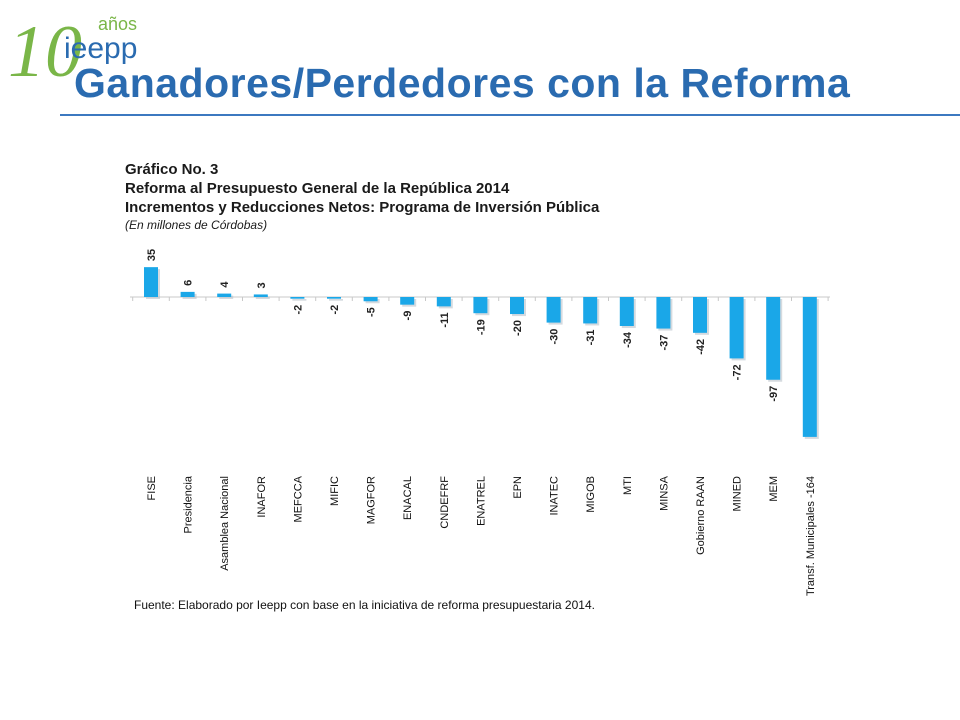 Image resolution: width=960 pixels, height=720 pixels. What do you see at coordinates (45, 46) in the screenshot?
I see `logo-ten: 10` at bounding box center [45, 46].